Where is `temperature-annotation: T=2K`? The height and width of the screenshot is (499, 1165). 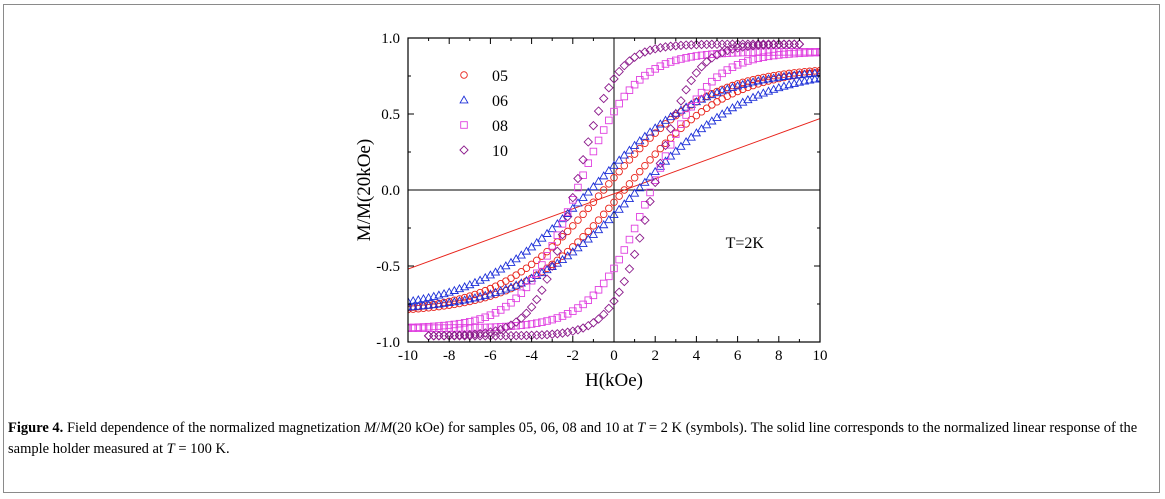
temperature-annotation: T=2K is located at coordinates (745, 243).